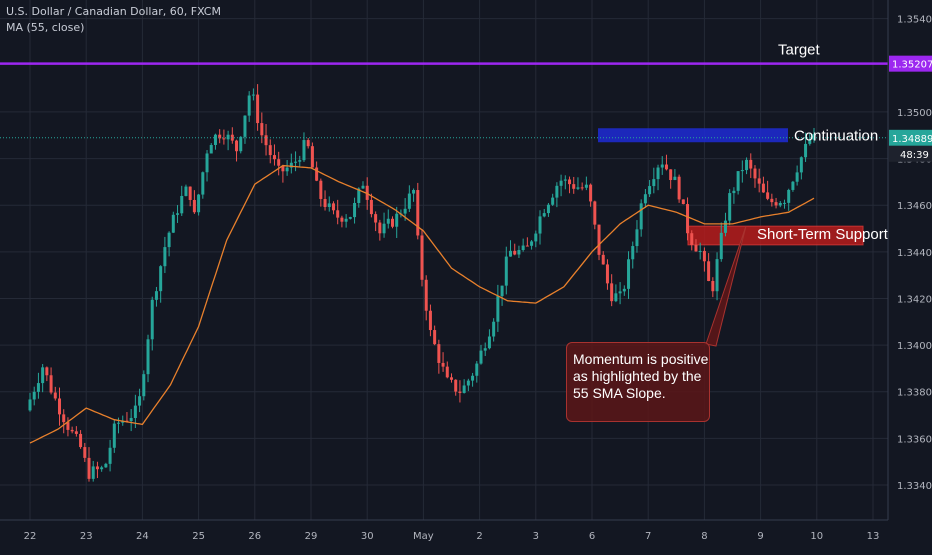  Describe the element at coordinates (914, 299) in the screenshot. I see `y-tick-label: 1.34200` at that location.